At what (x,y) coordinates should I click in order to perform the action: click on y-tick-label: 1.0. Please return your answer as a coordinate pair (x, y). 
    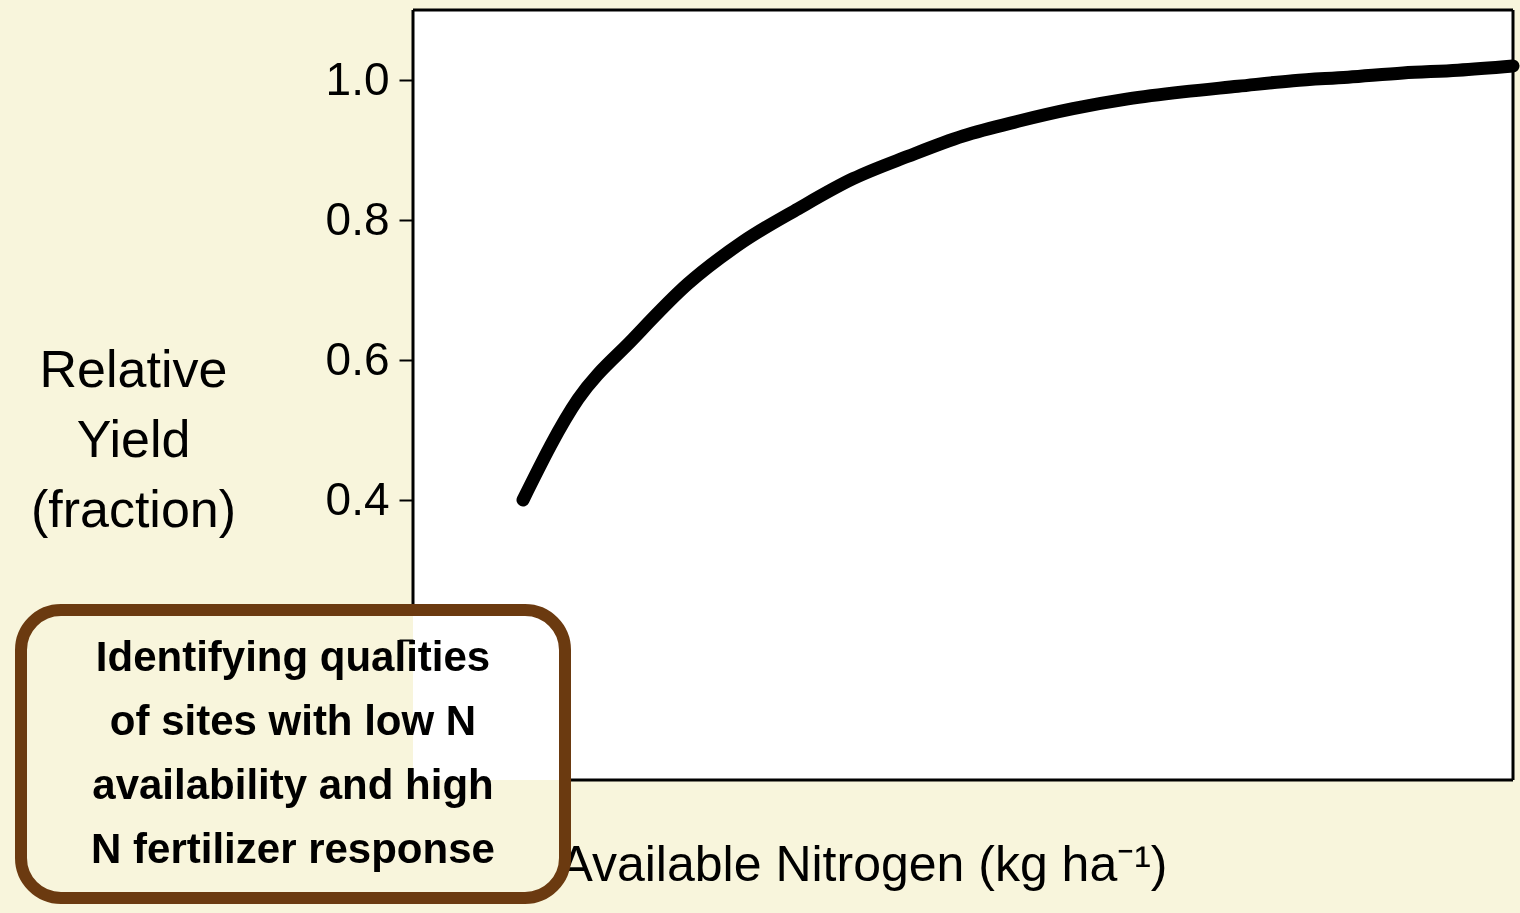
    Looking at the image, I should click on (357, 78).